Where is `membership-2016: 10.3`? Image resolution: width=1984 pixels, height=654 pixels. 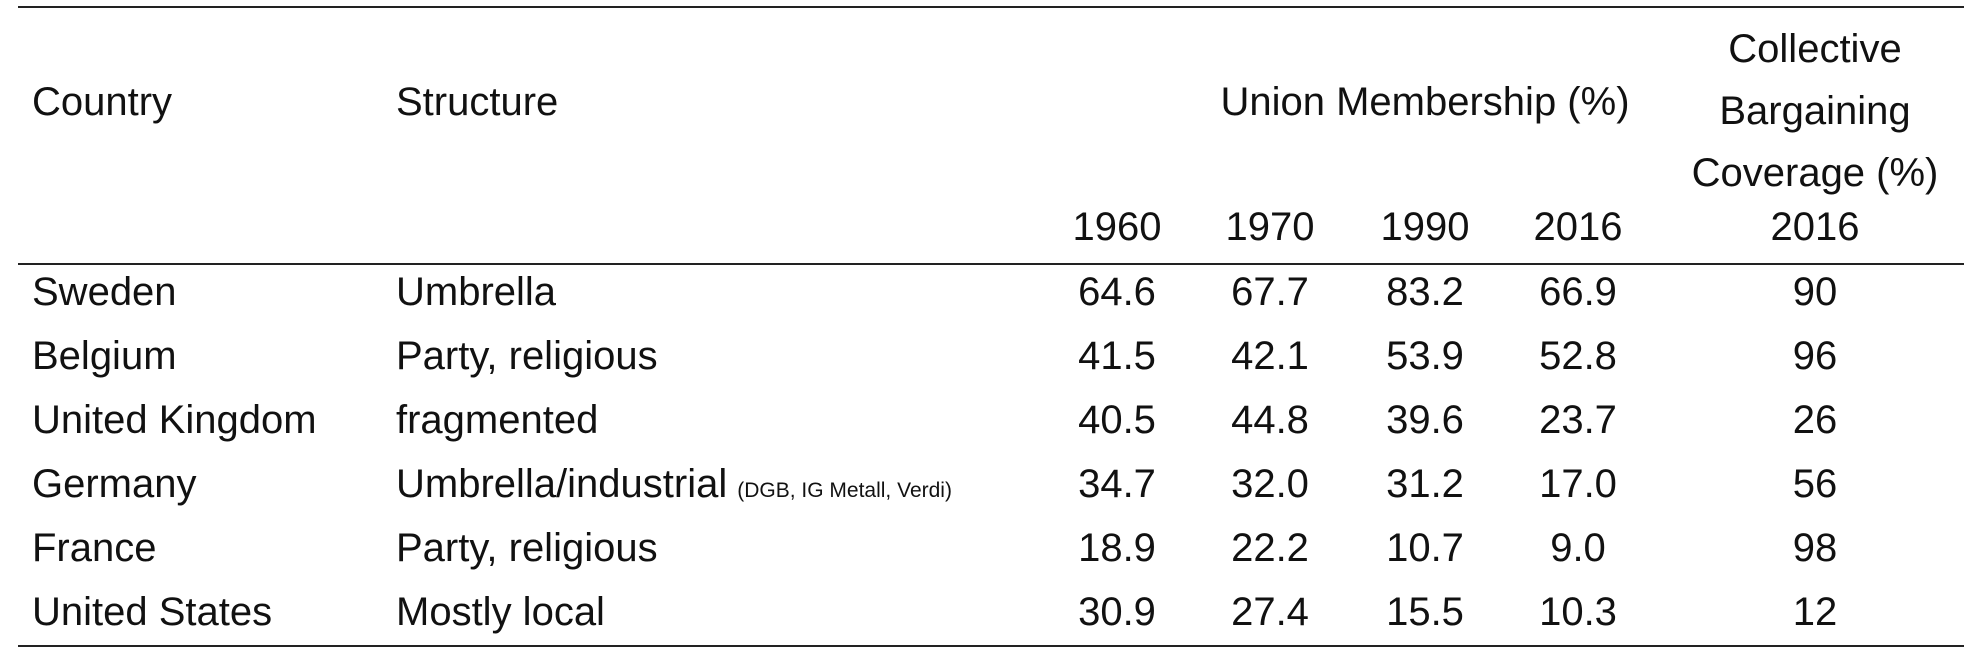
membership-2016: 10.3 is located at coordinates (1578, 612).